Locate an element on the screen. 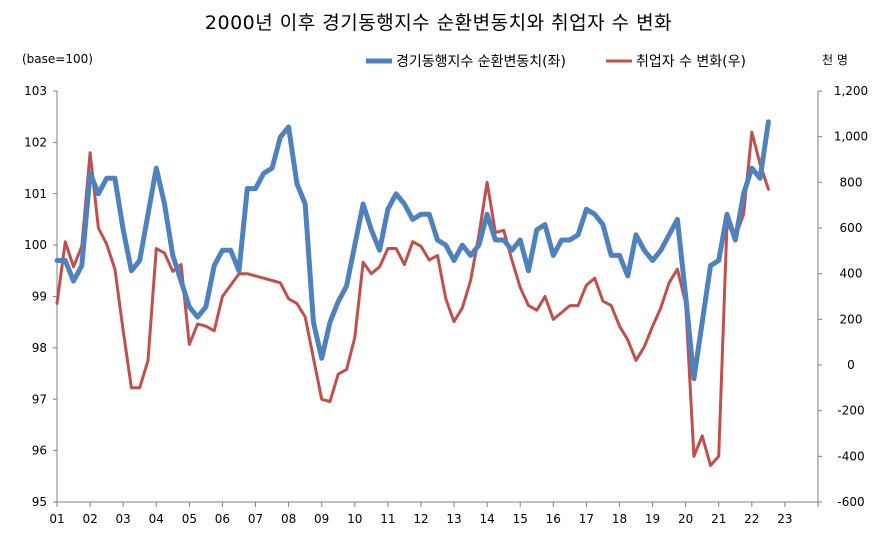  x-tick-label: 13 is located at coordinates (453, 519).